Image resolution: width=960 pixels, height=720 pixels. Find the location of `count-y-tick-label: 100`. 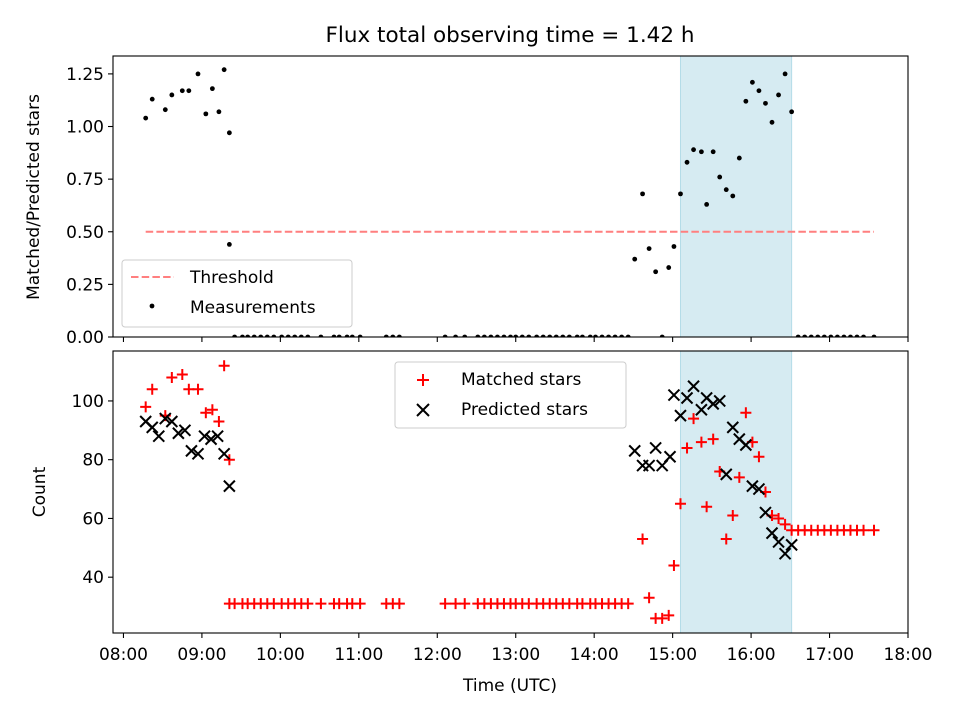

count-y-tick-label: 100 is located at coordinates (88, 402).